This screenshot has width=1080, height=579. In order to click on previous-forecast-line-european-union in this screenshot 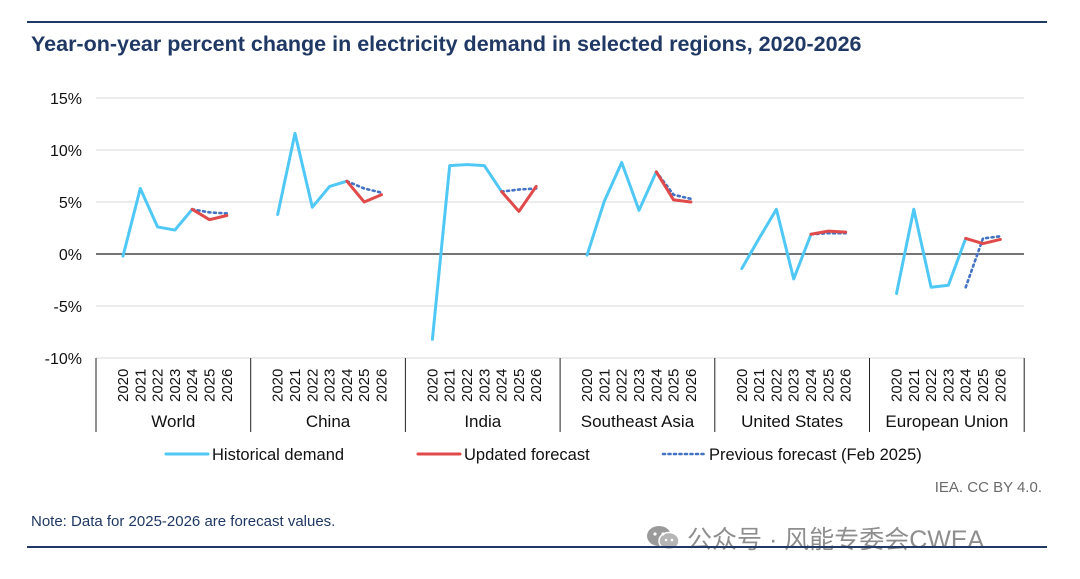, I will do `click(983, 262)`.